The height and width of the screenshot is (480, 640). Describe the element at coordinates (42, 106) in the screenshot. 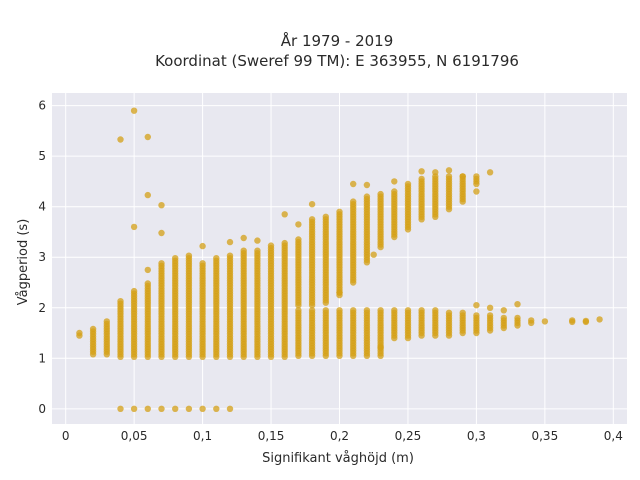

I see `y-tick-label: 6` at that location.